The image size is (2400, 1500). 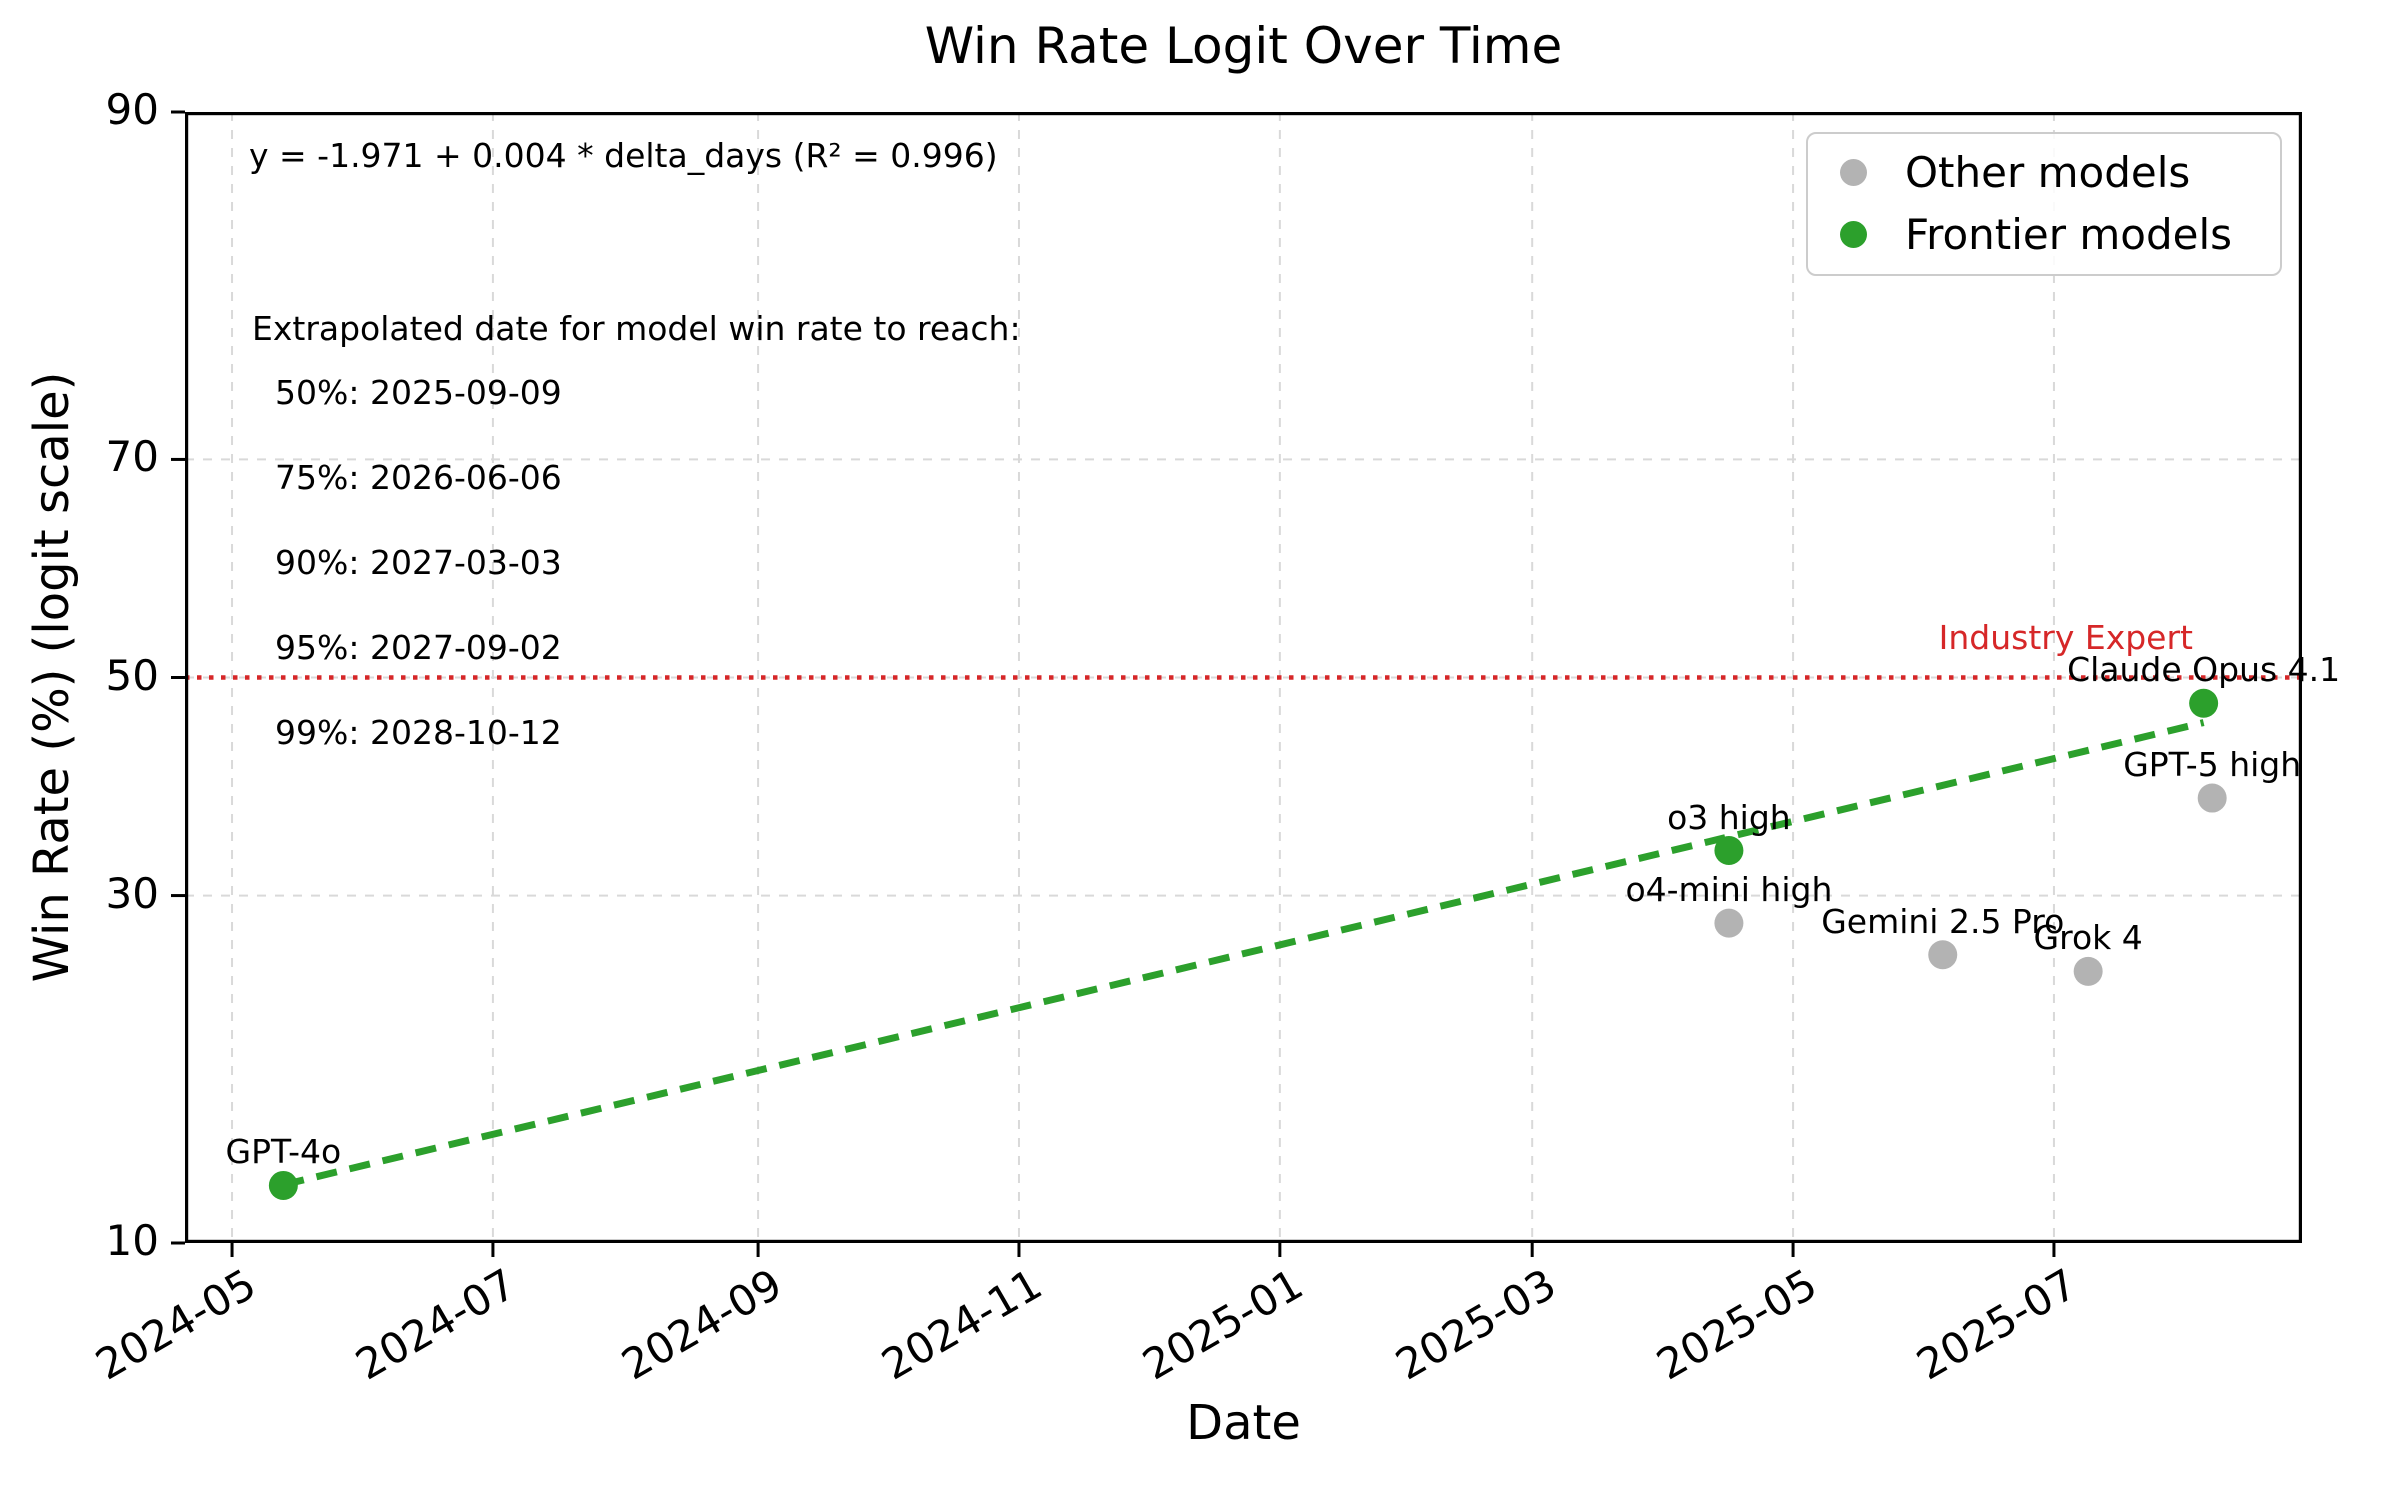 I want to click on y-tick-label: 50, so click(x=132, y=675).